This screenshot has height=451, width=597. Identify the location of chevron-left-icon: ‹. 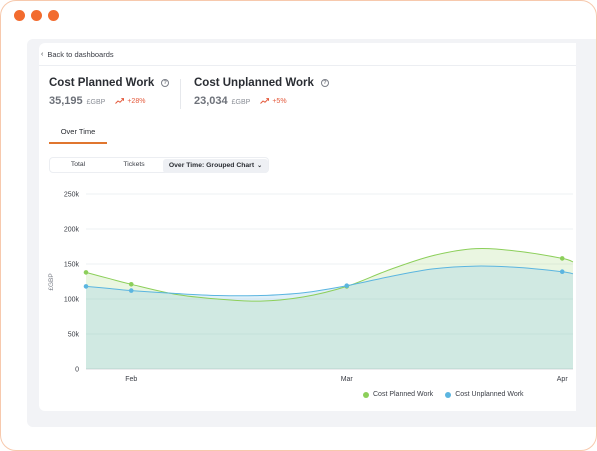
(42, 54).